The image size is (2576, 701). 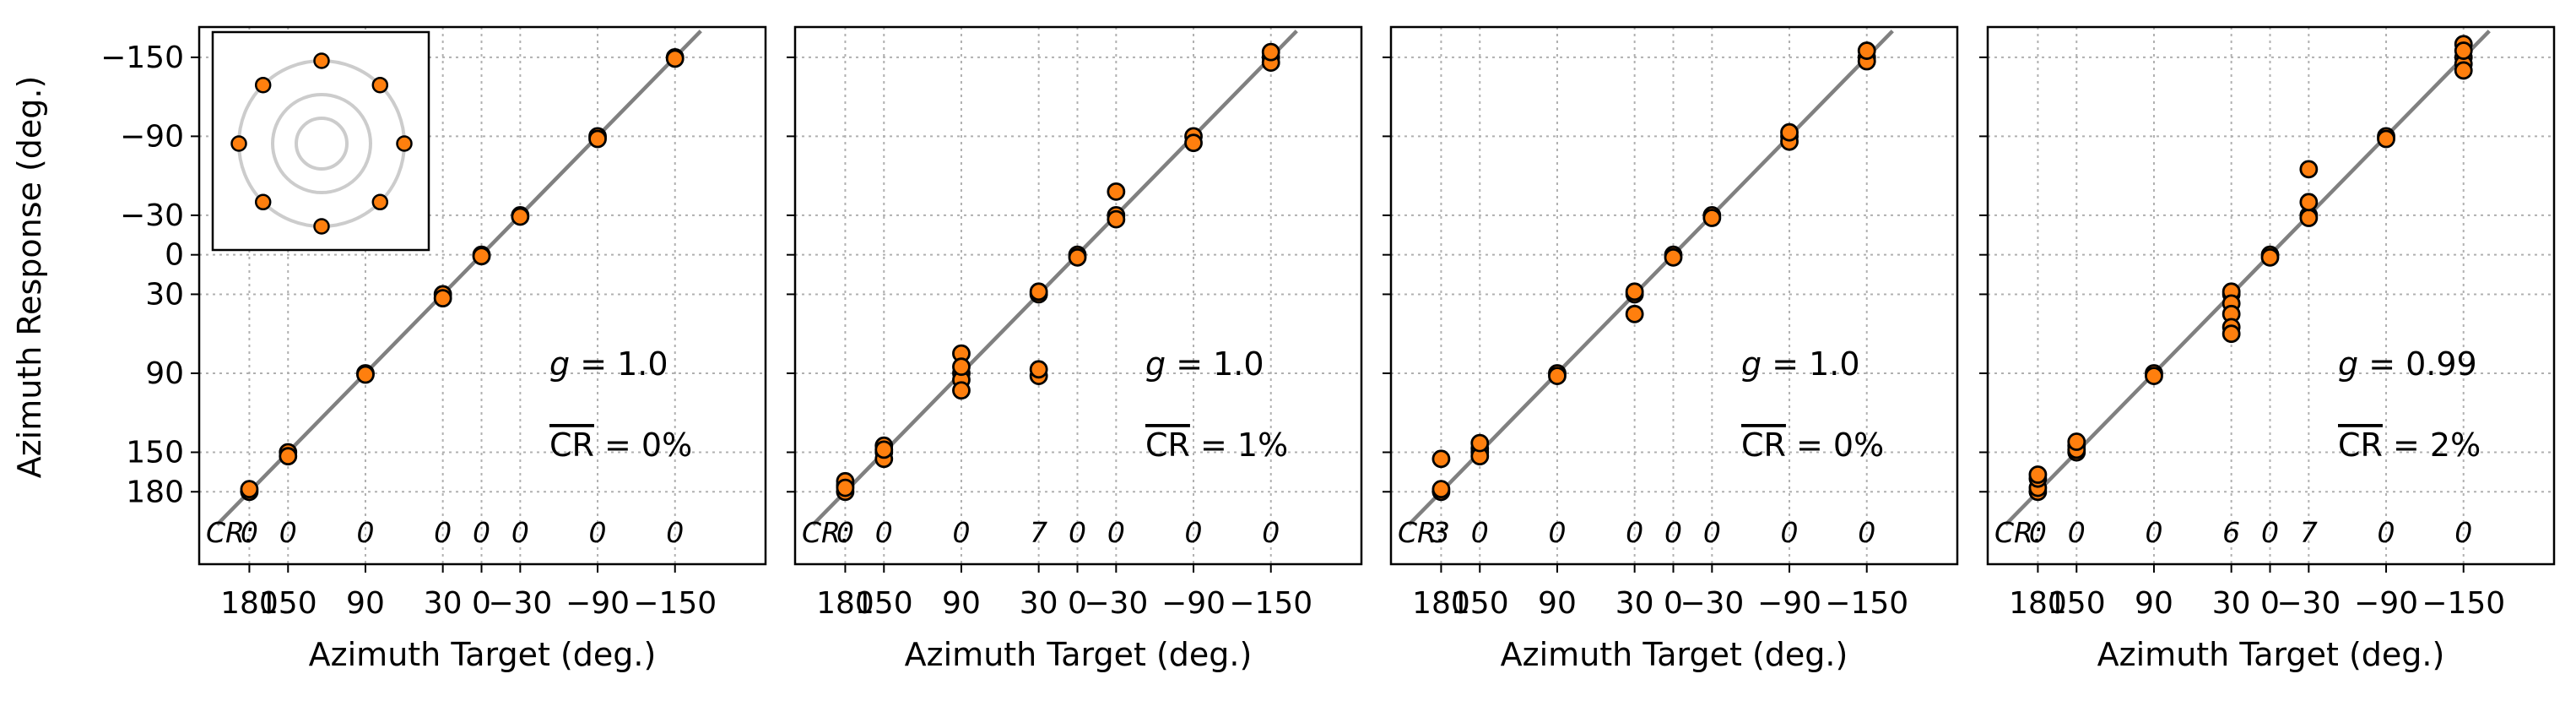 I want to click on y-tick-label: 30, so click(x=164, y=294).